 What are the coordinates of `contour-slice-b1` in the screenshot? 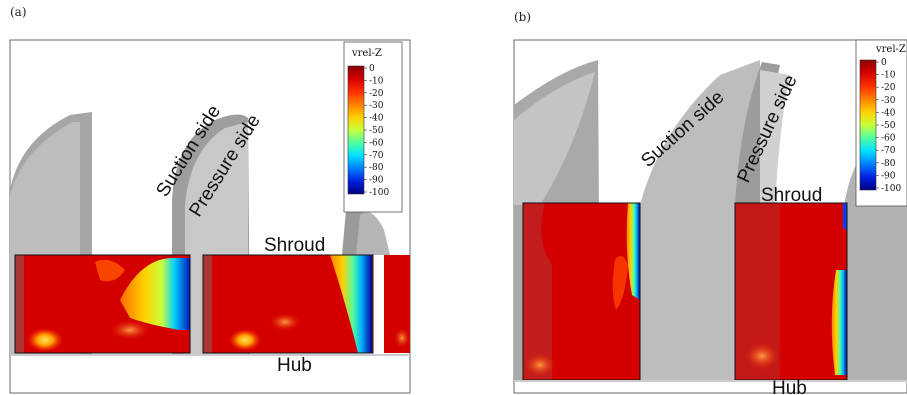 It's located at (581, 291).